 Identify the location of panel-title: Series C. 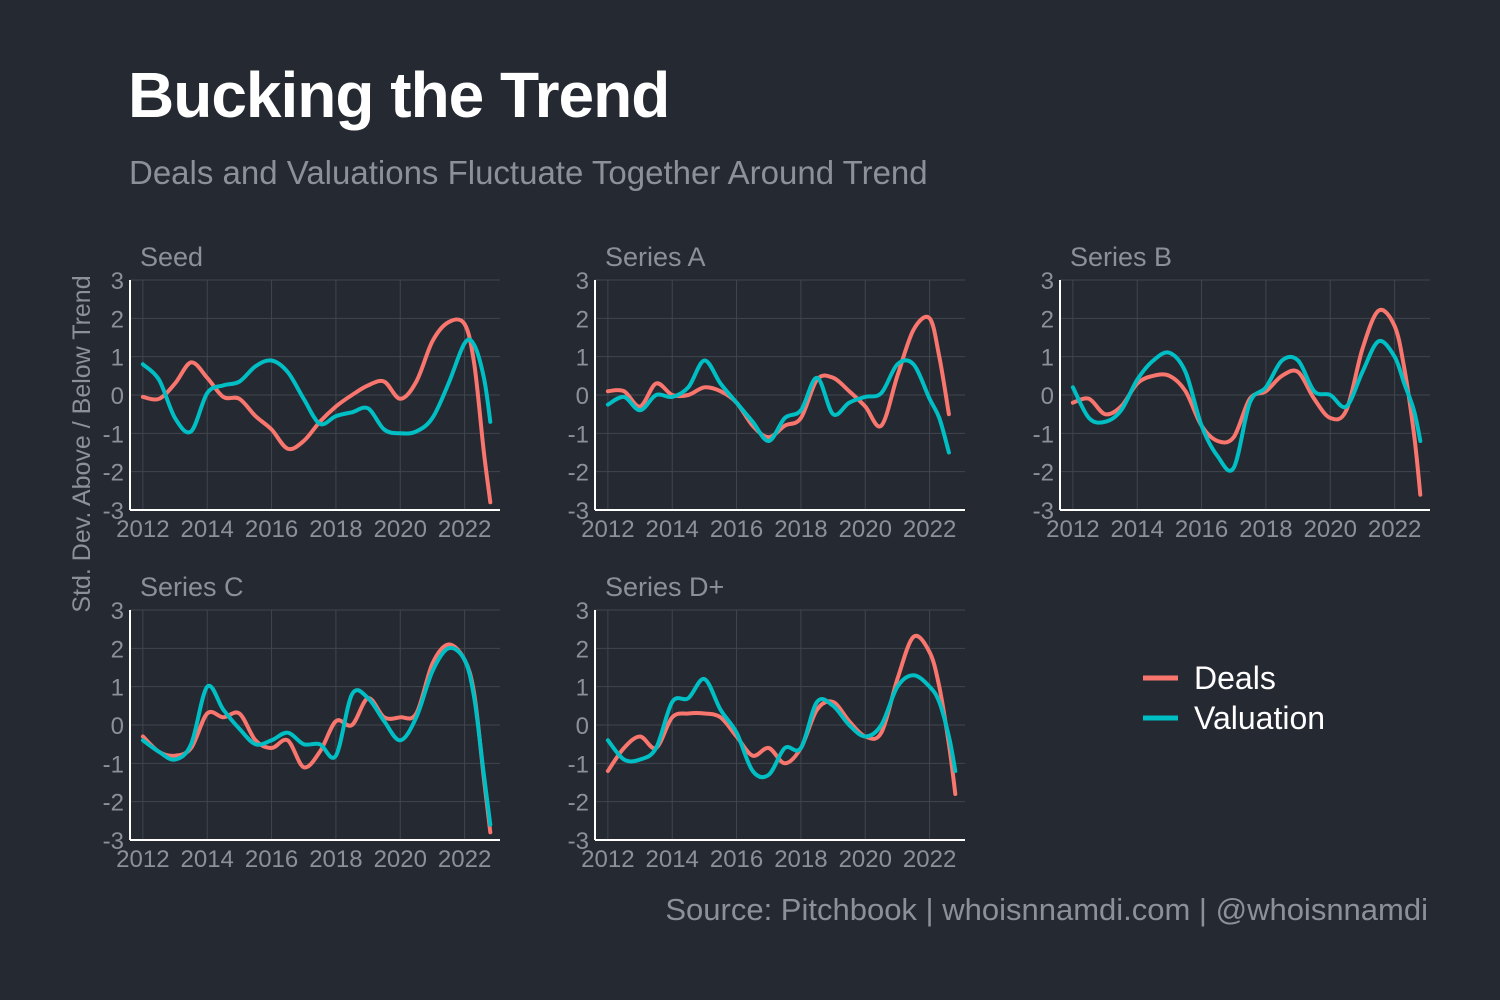
(192, 587).